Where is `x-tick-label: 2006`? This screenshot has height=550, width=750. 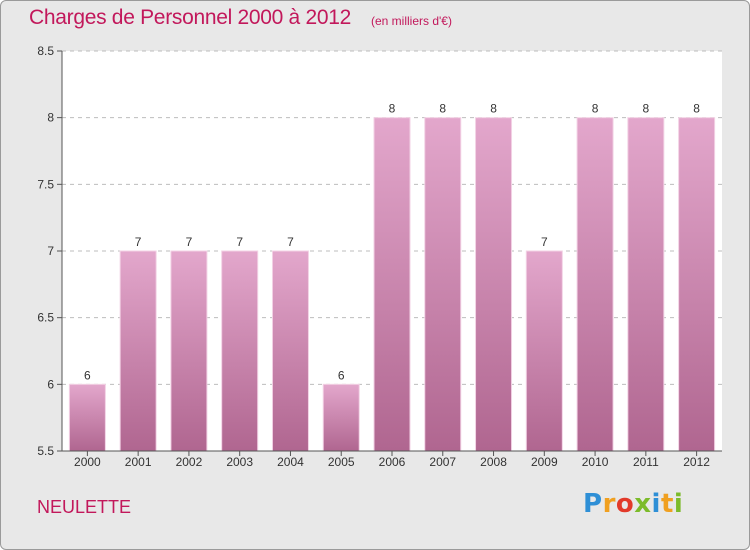 x-tick-label: 2006 is located at coordinates (392, 462).